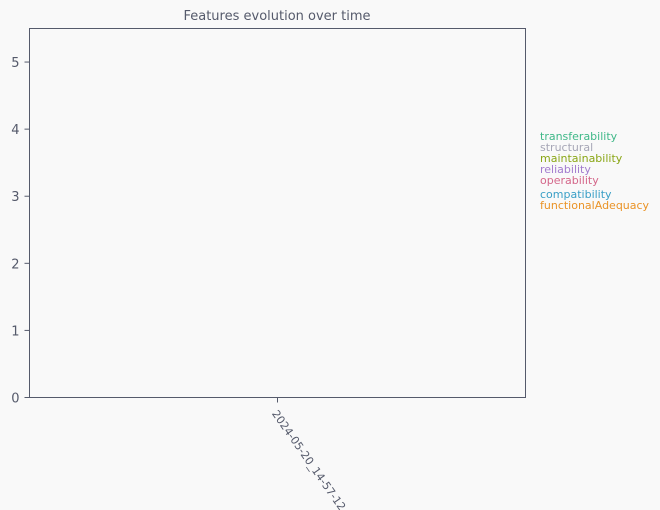  What do you see at coordinates (581, 158) in the screenshot?
I see `legend-item-maintainability: maintainability` at bounding box center [581, 158].